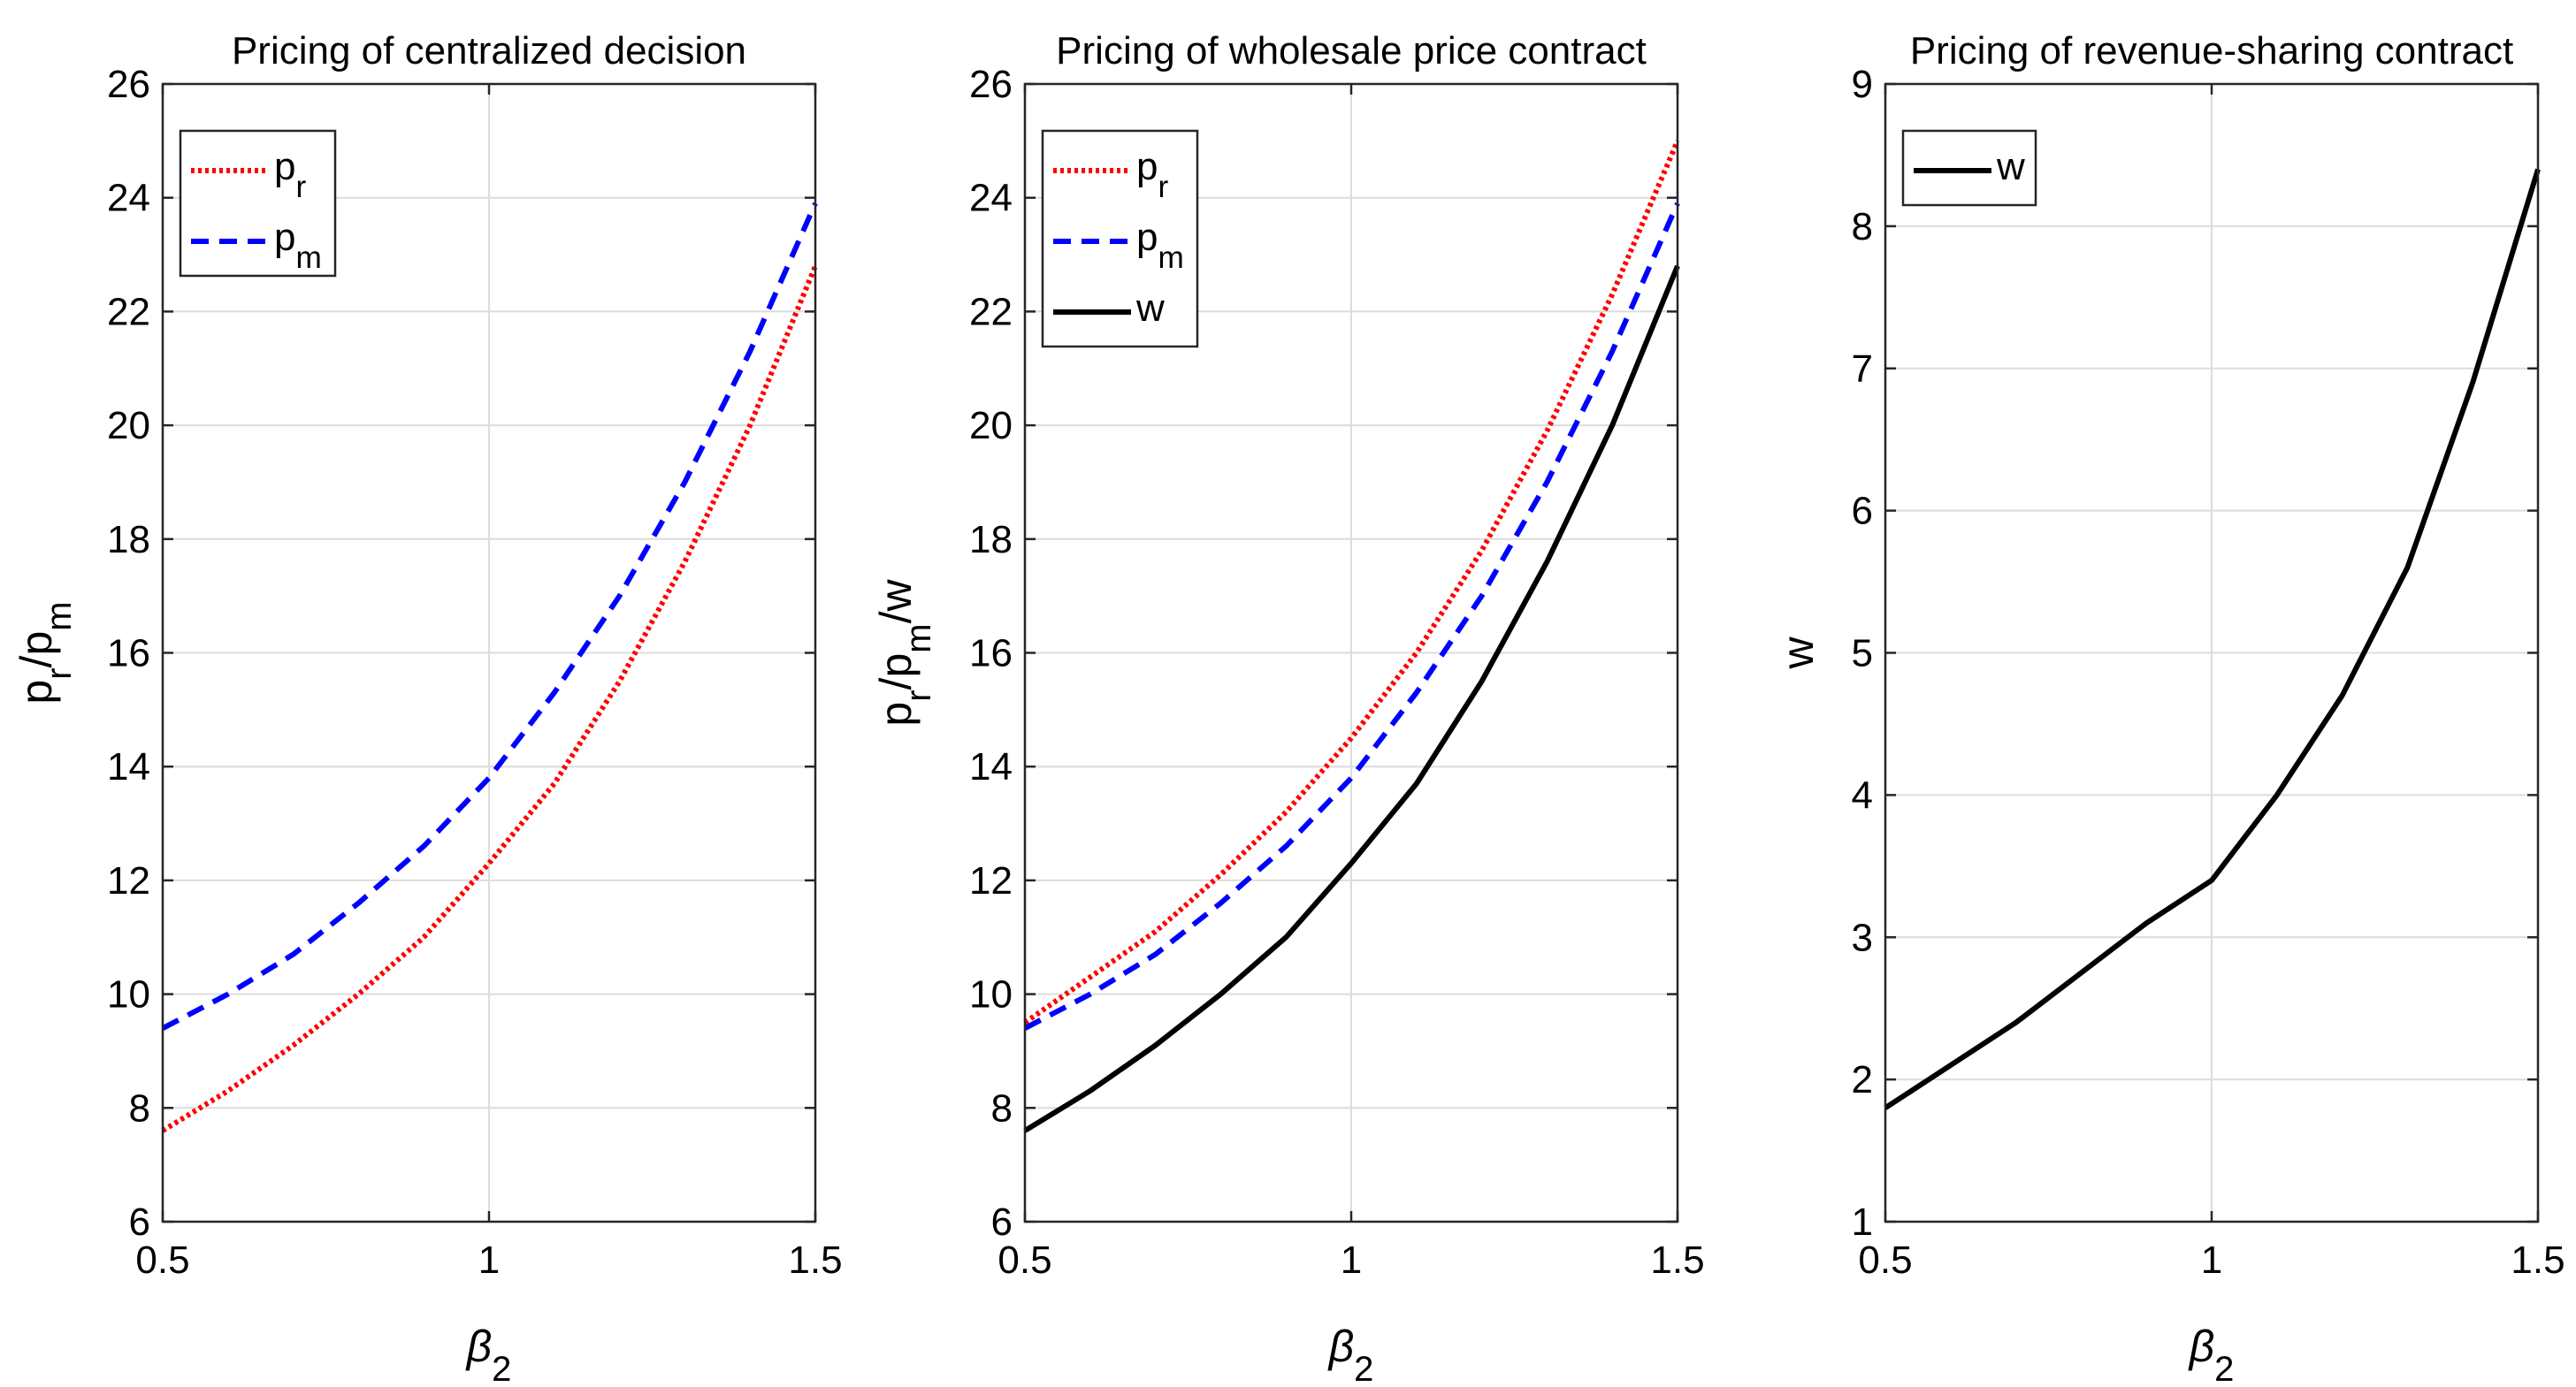  Describe the element at coordinates (1862, 796) in the screenshot. I see `y-tick-label: 4` at that location.